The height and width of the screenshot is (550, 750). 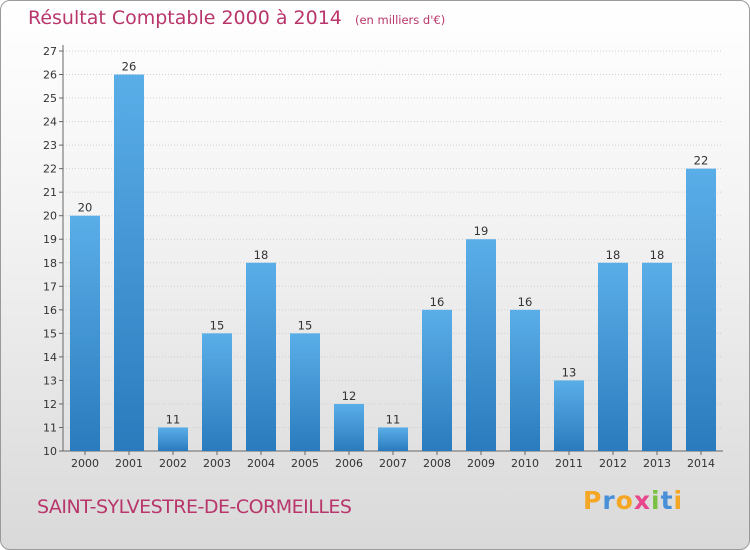 What do you see at coordinates (667, 500) in the screenshot?
I see `logo-letter: t` at bounding box center [667, 500].